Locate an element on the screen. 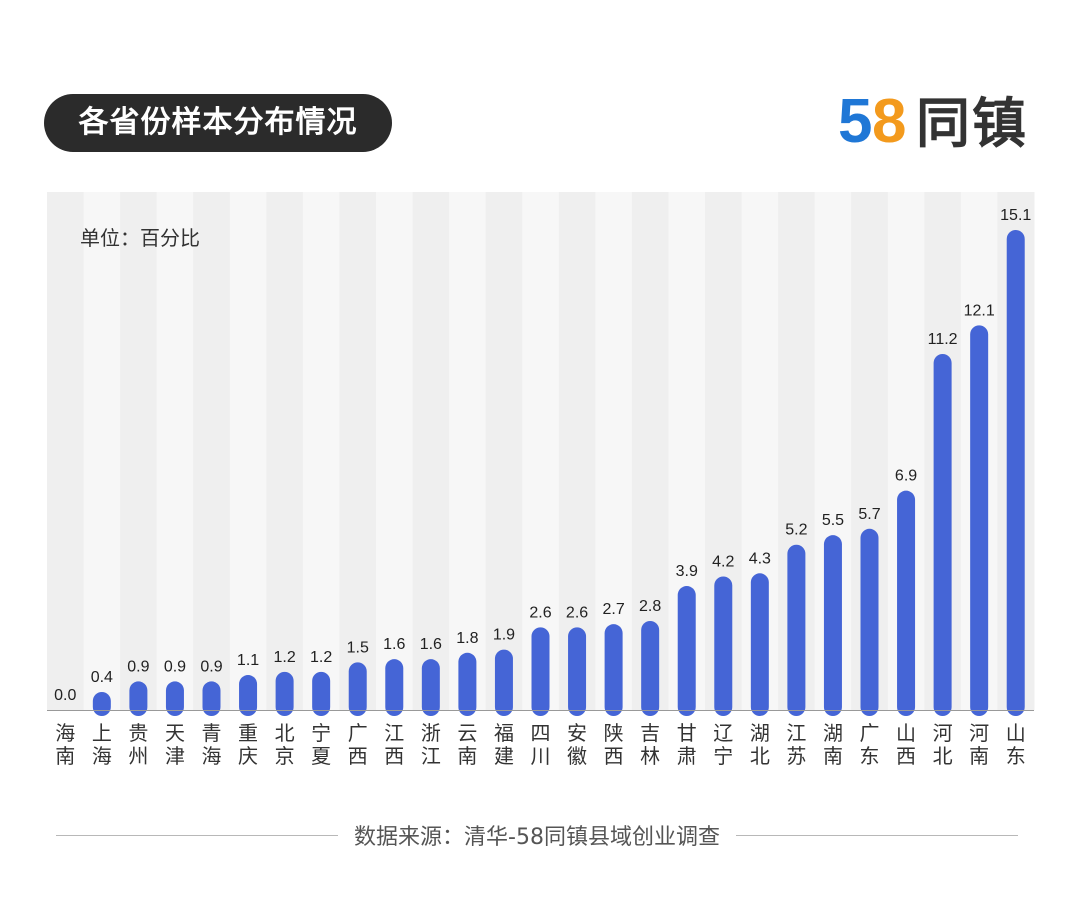 Image resolution: width=1080 pixels, height=910 pixels. value-label: 1.2 is located at coordinates (321, 657).